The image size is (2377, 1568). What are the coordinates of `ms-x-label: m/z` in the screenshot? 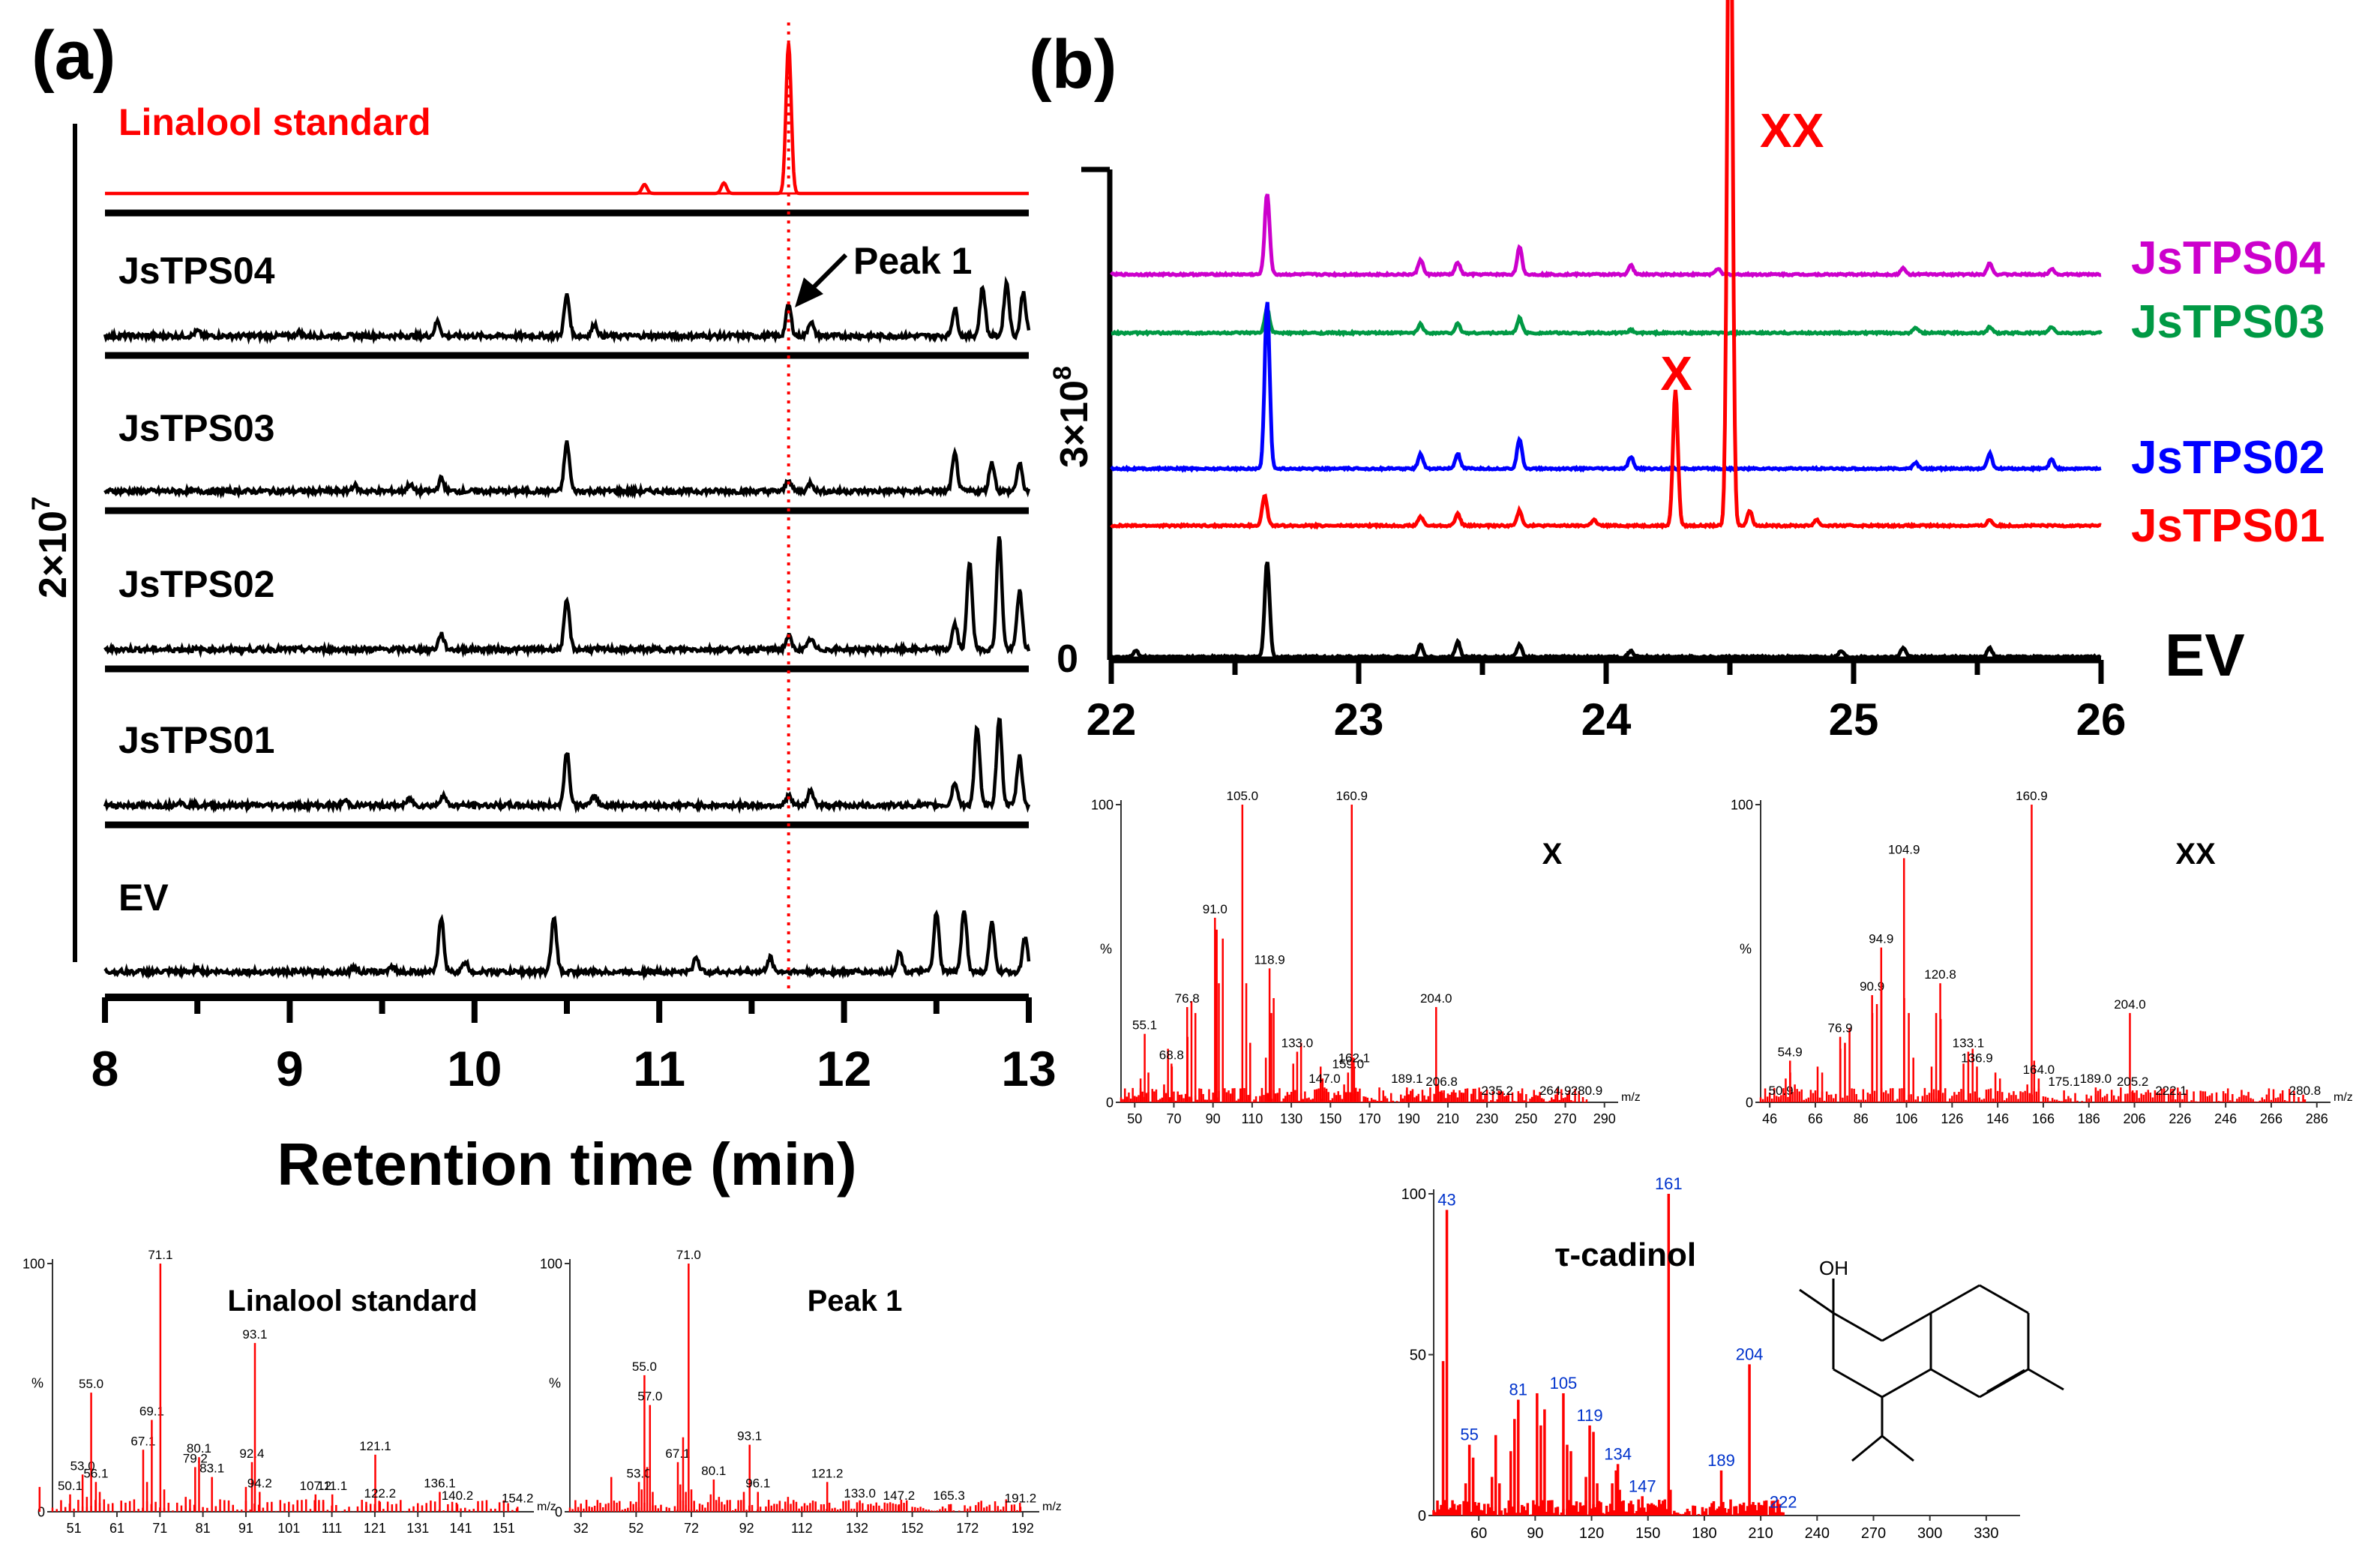 It's located at (1631, 1097).